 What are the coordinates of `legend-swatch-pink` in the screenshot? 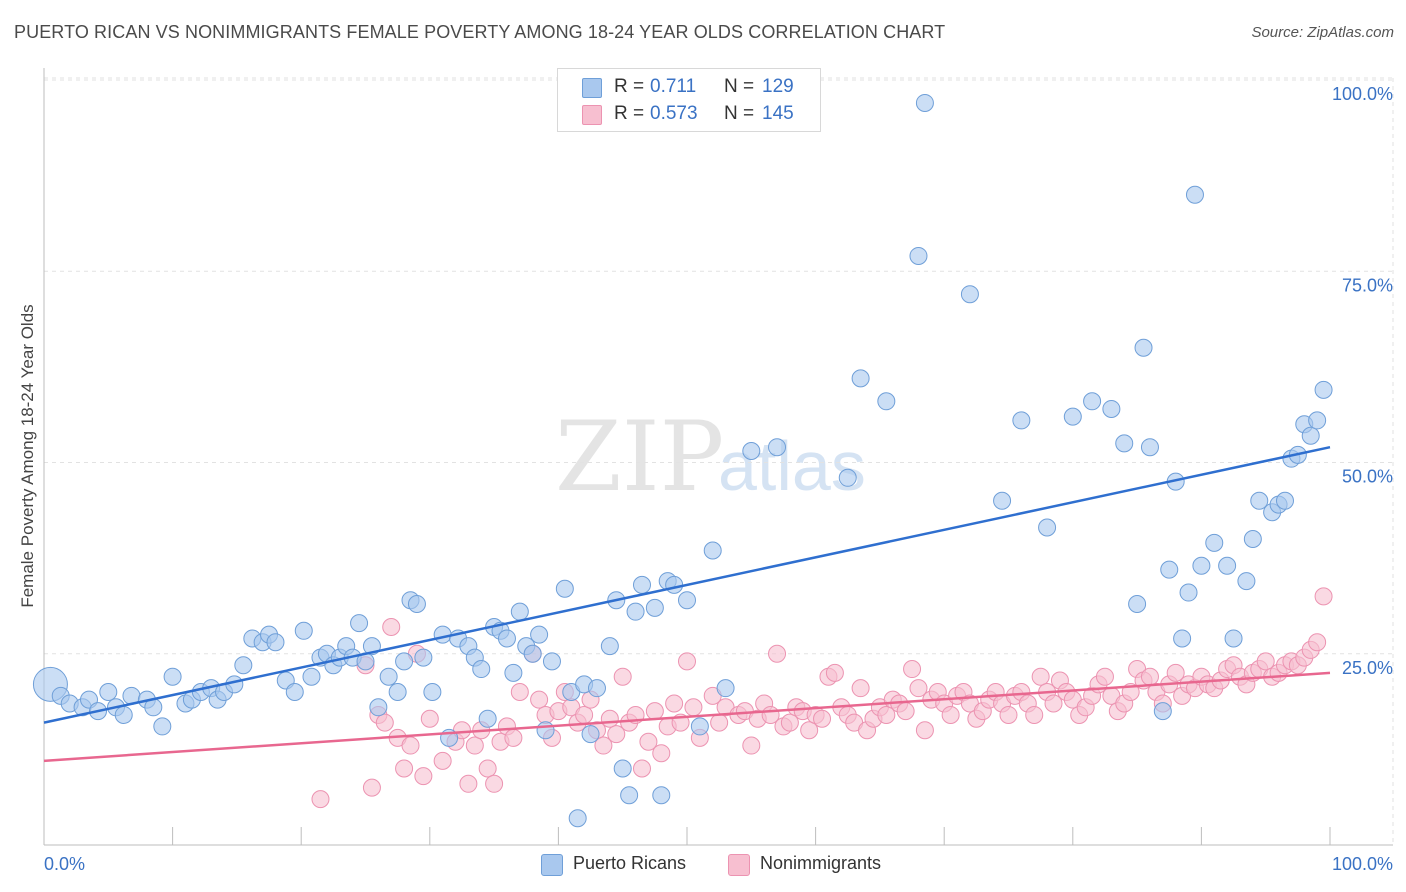 It's located at (592, 115).